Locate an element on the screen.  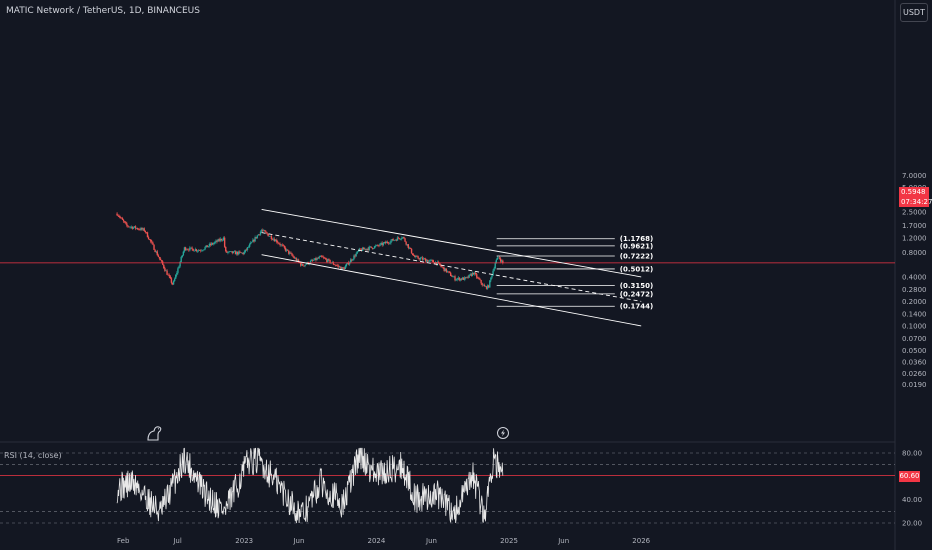
price-tick-label: 1.7000 is located at coordinates (914, 226).